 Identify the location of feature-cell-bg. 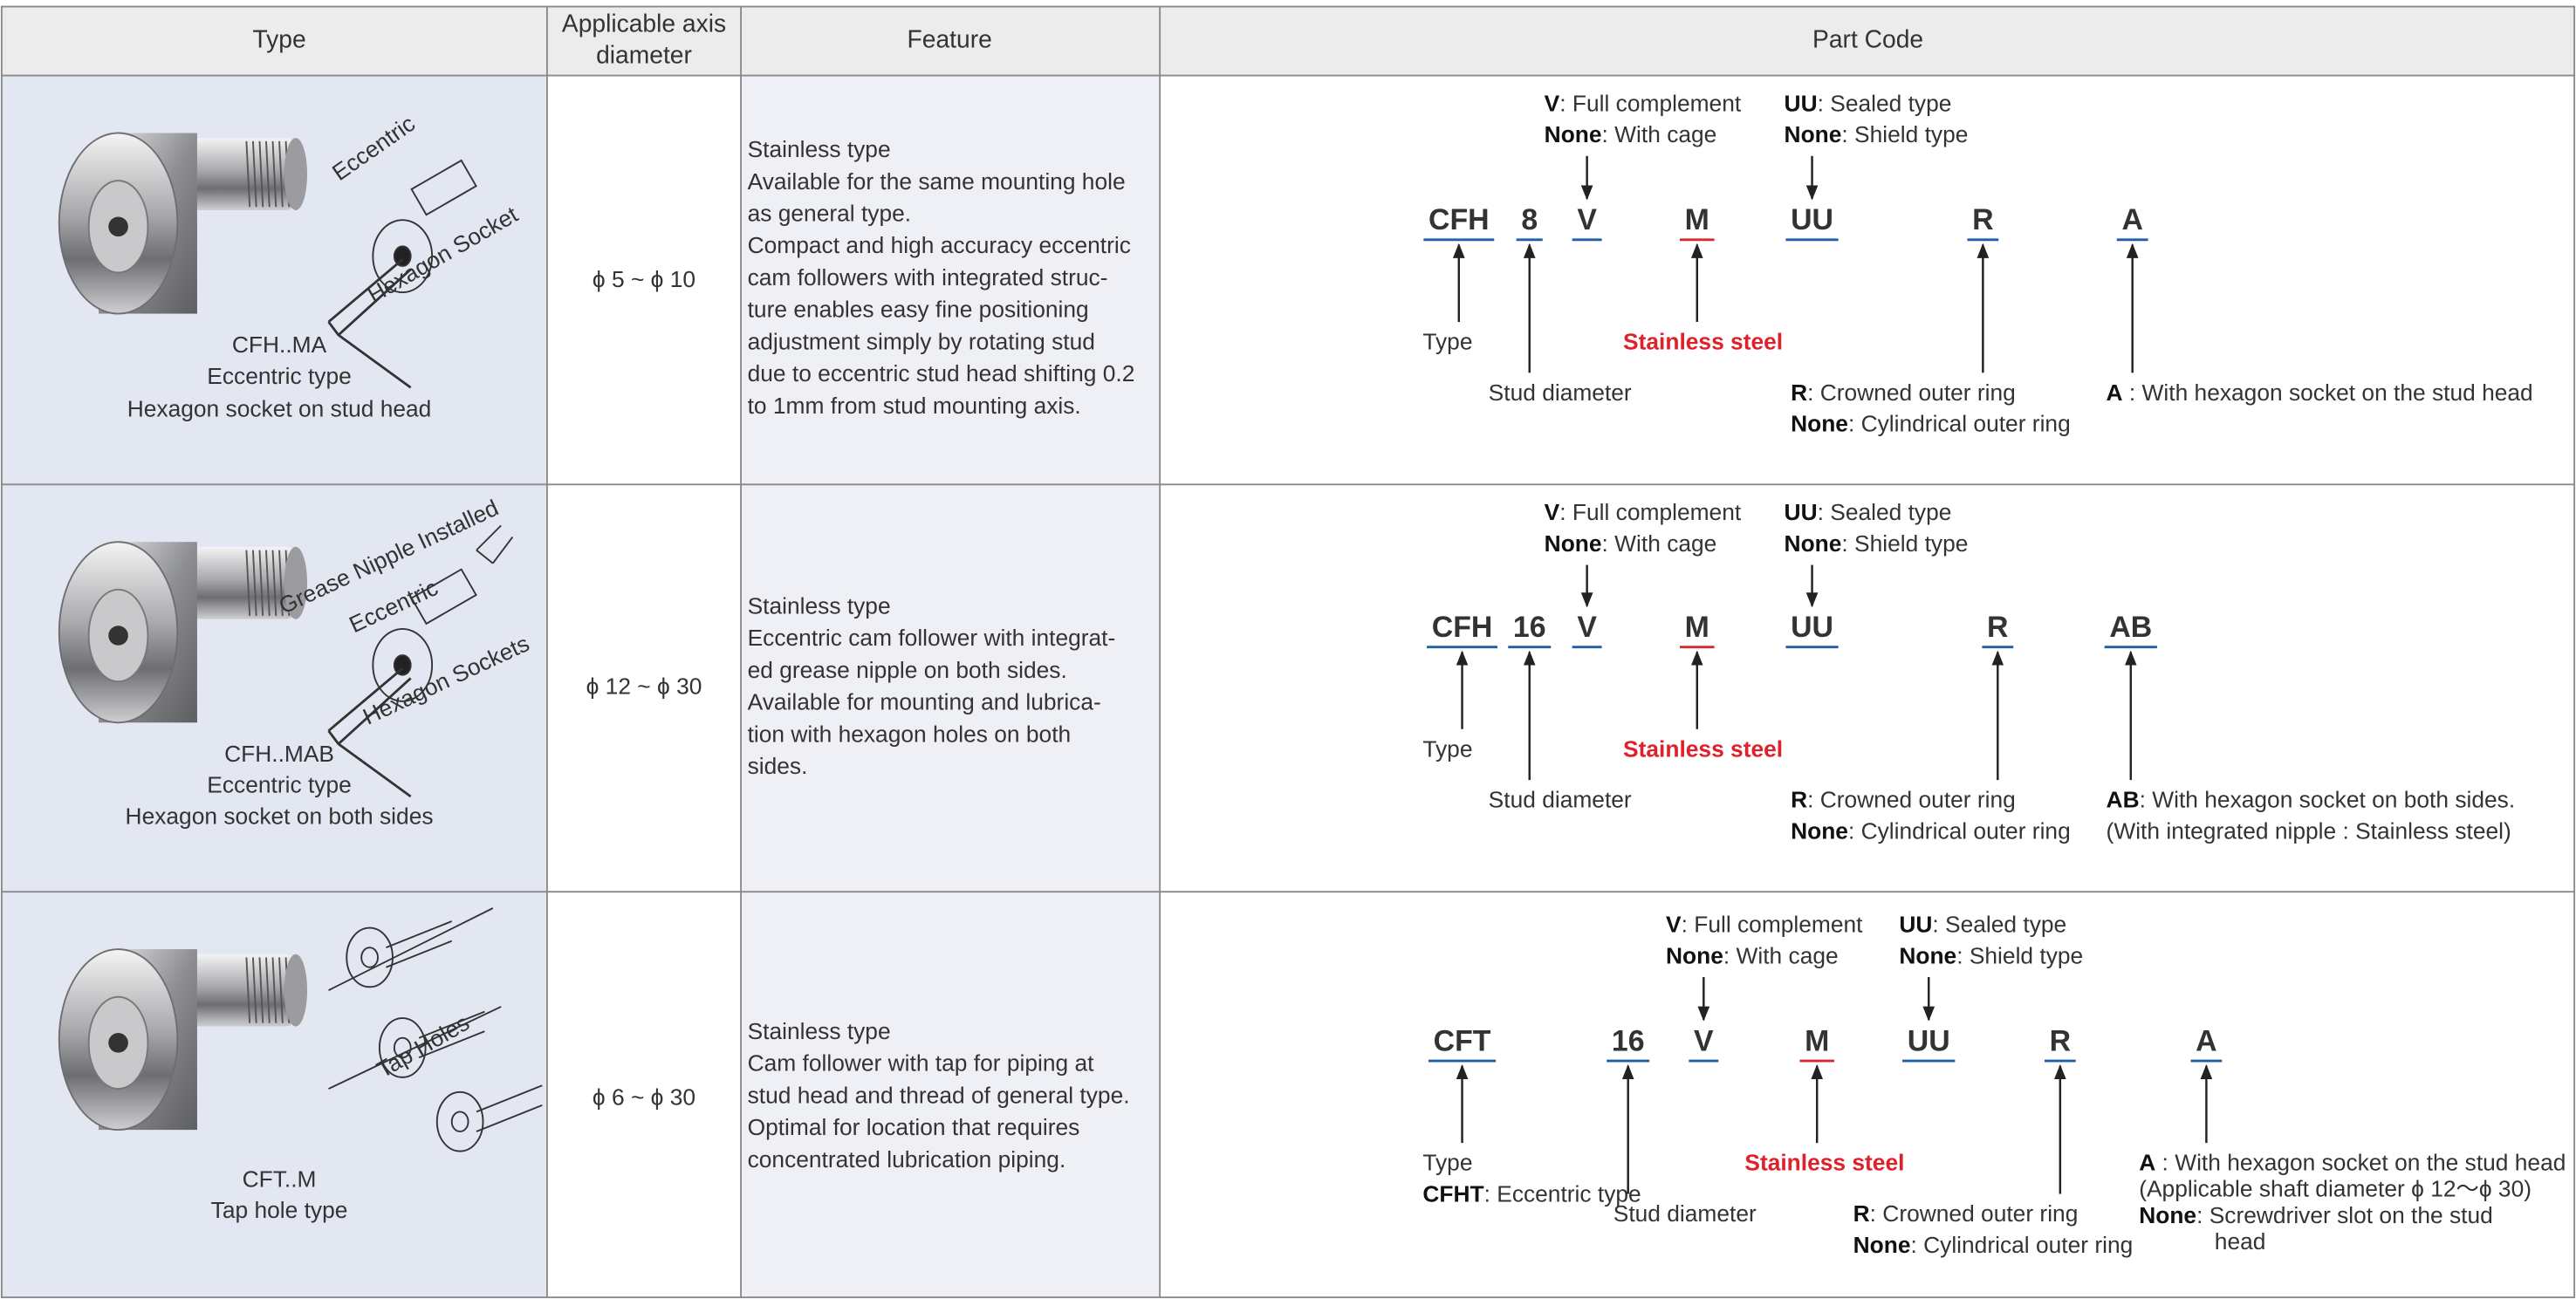
(951, 280).